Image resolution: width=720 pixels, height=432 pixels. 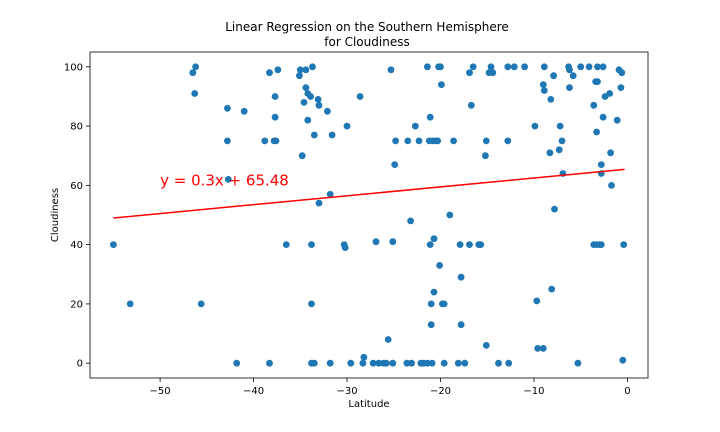 What do you see at coordinates (76, 245) in the screenshot?
I see `y-tick-label: 40` at bounding box center [76, 245].